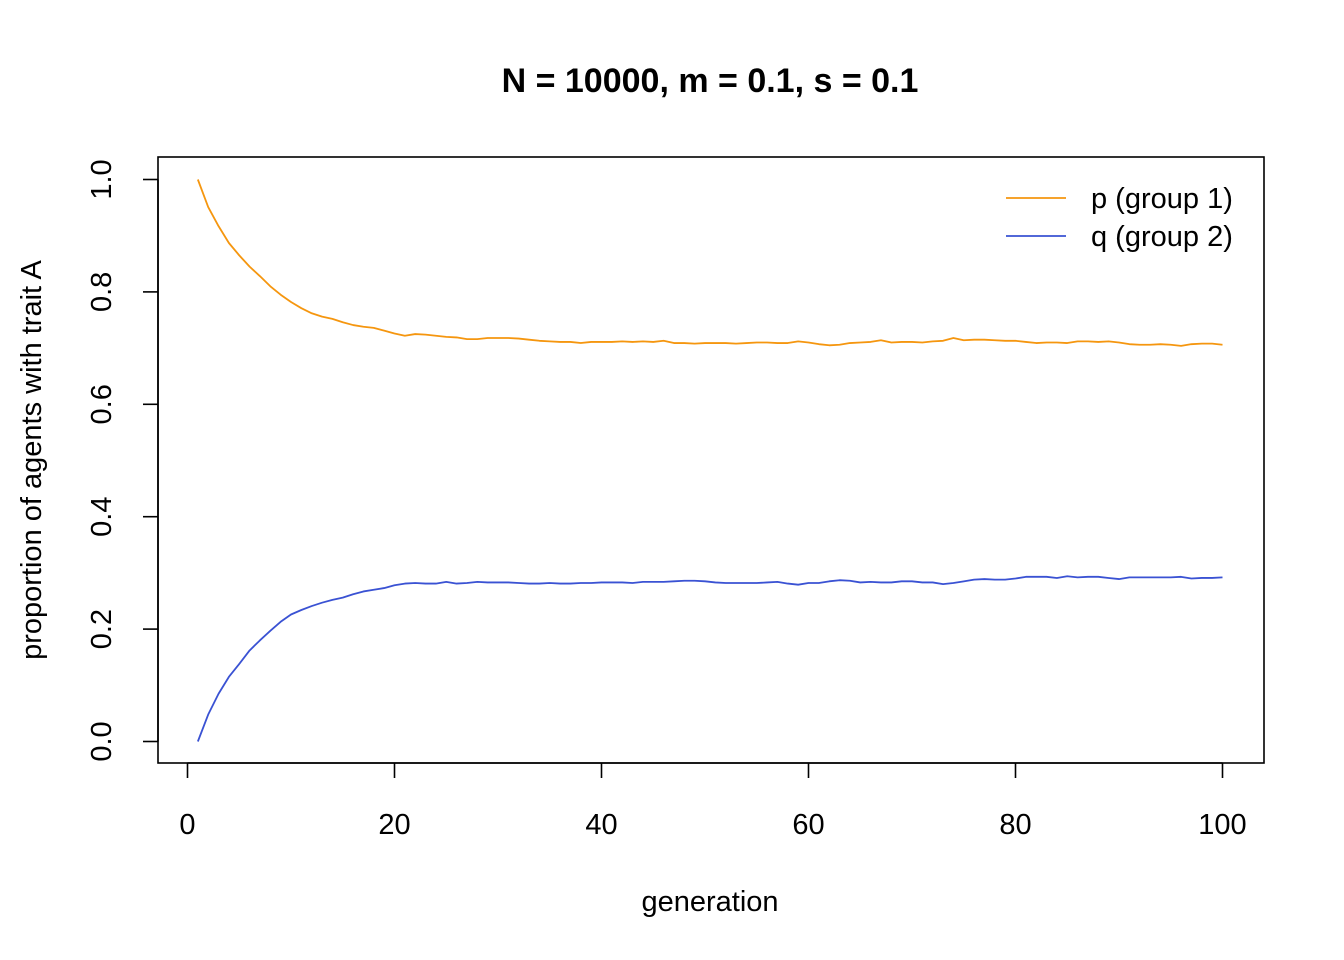 This screenshot has height=960, width=1344. I want to click on x-axis-label: generation, so click(709, 902).